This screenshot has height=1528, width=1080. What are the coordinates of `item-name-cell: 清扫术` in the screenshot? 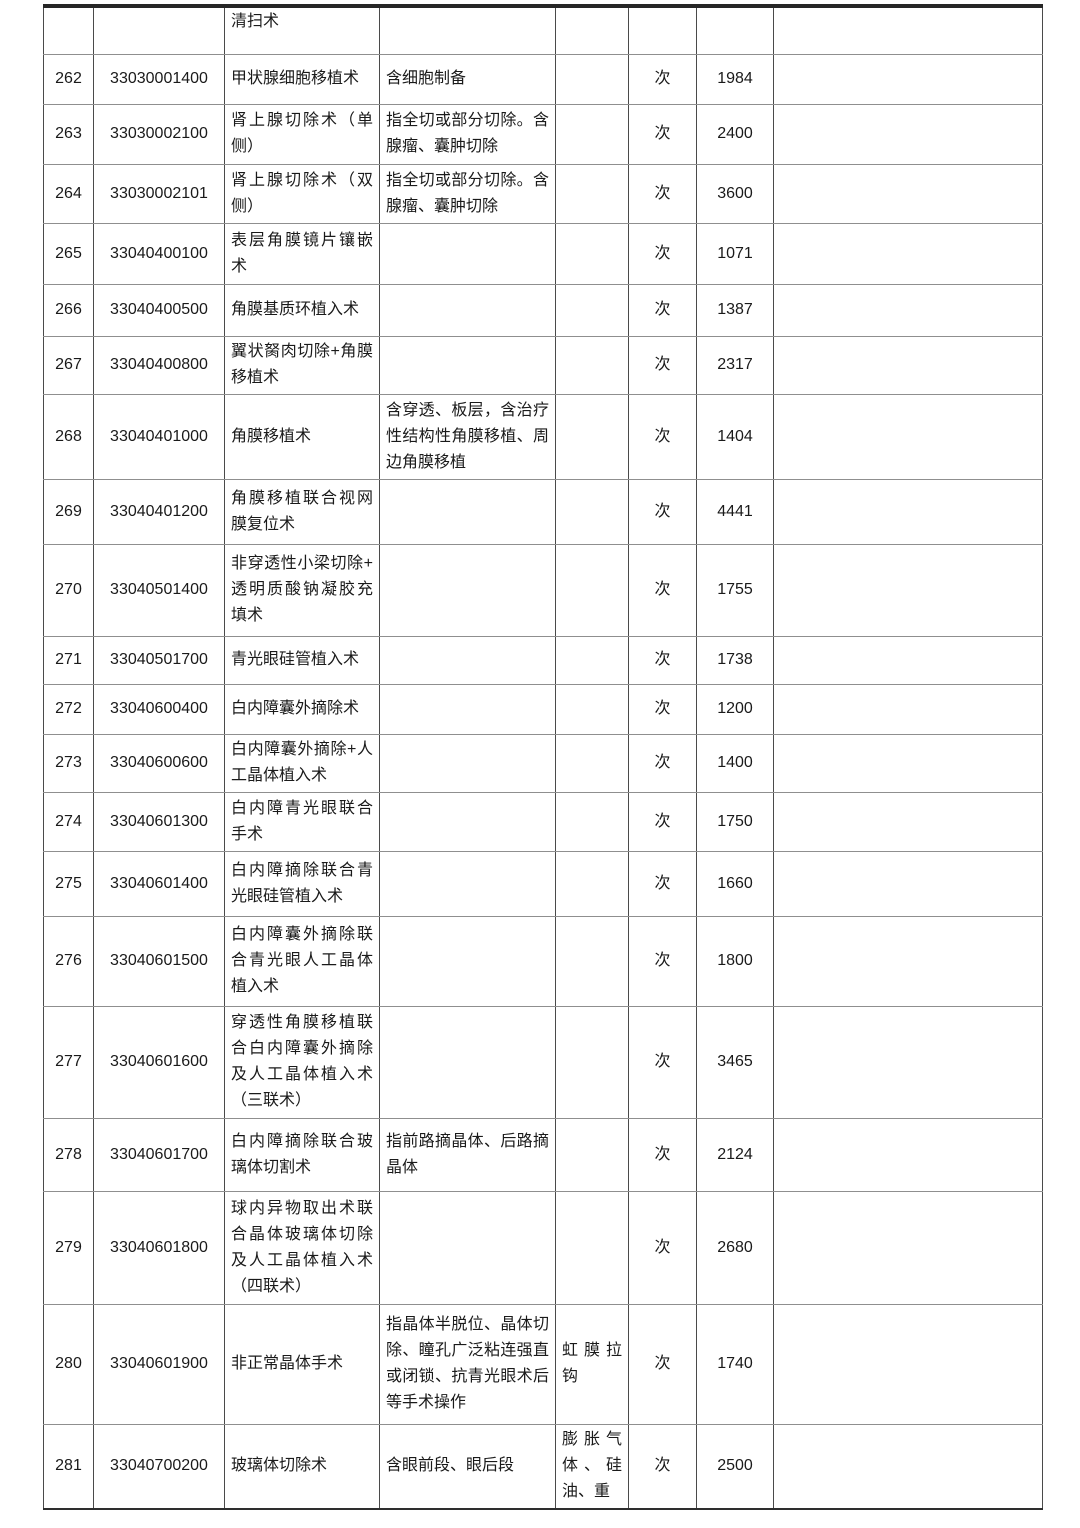 It's located at (302, 30).